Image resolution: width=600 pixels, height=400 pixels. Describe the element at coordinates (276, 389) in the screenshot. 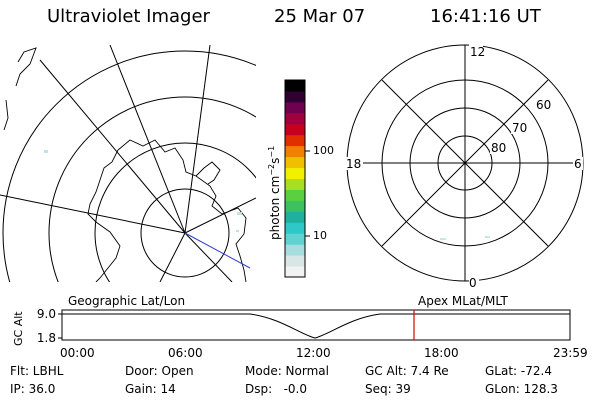

I see `dsp-status: Dsp: ‑0.0` at that location.